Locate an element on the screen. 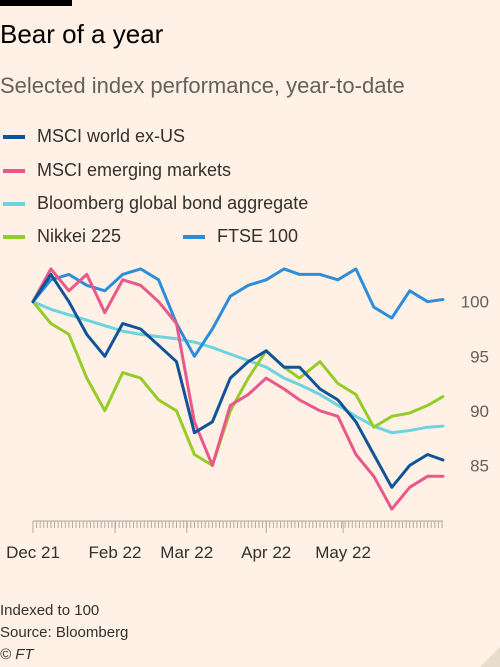 The width and height of the screenshot is (500, 667). x-tick-label-apr-22: Apr 22 is located at coordinates (266, 552).